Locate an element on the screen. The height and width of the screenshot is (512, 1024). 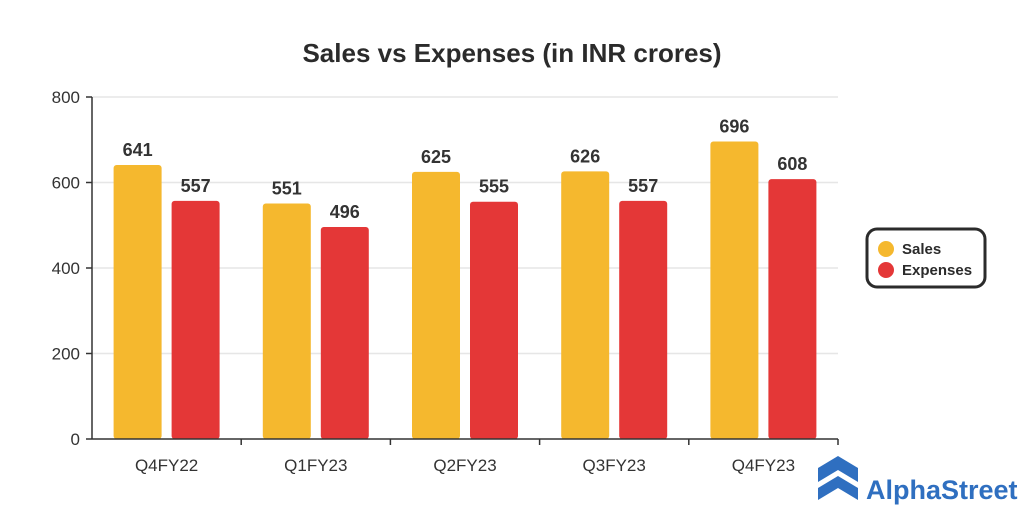
bar-expenses-q4fy23 is located at coordinates (792, 309).